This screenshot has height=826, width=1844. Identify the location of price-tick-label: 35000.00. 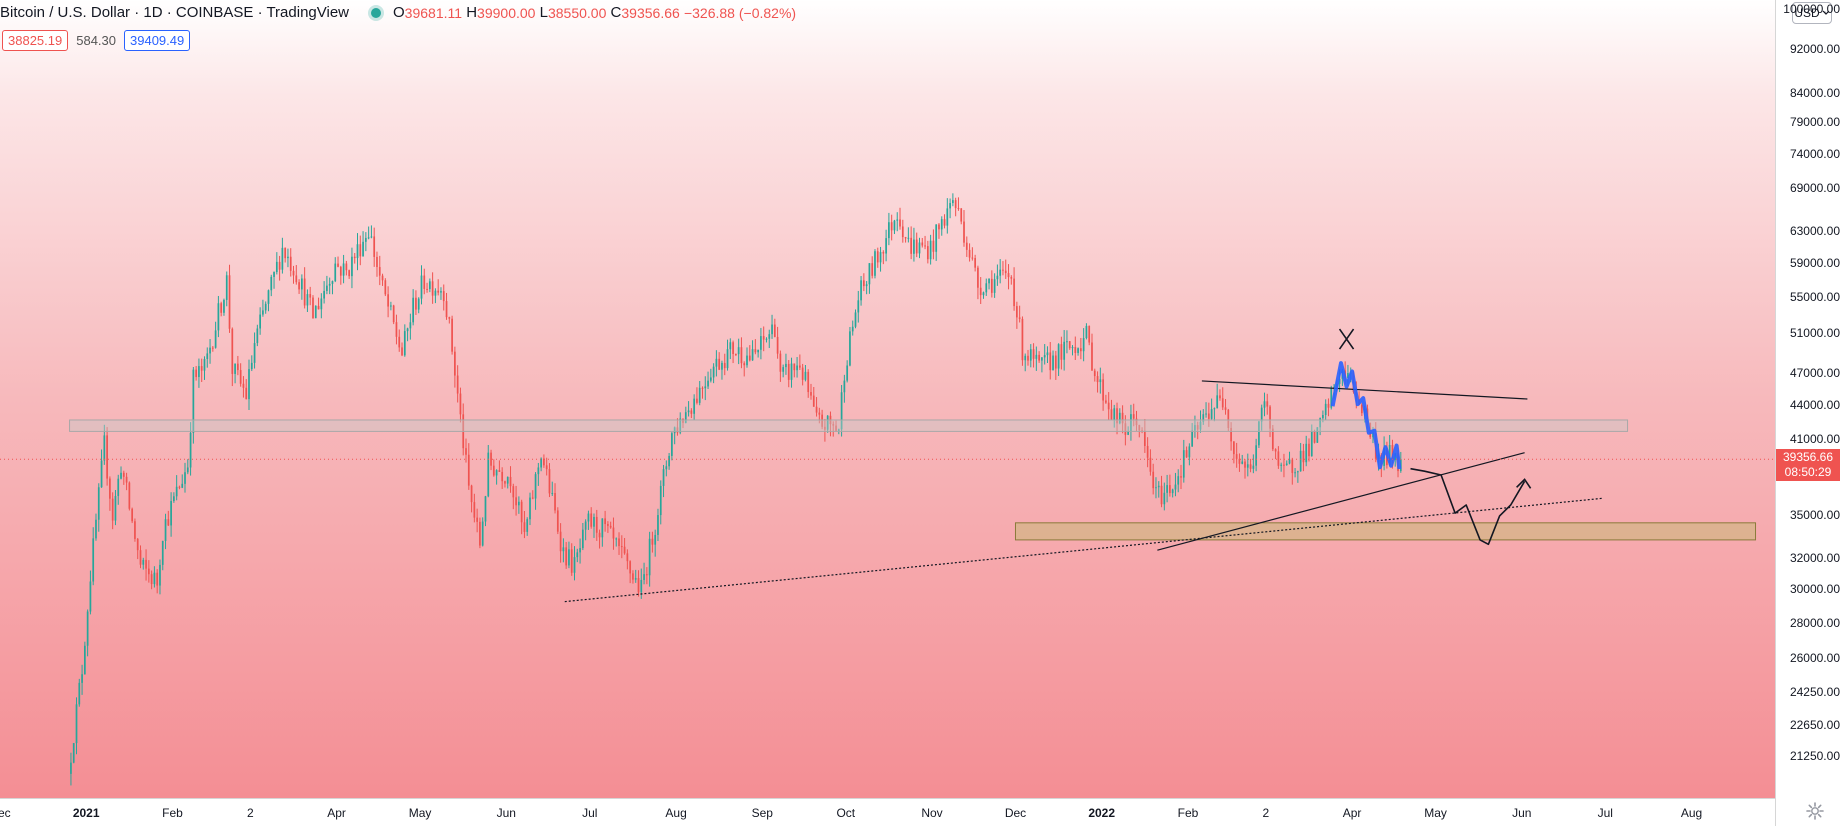
(1814, 514).